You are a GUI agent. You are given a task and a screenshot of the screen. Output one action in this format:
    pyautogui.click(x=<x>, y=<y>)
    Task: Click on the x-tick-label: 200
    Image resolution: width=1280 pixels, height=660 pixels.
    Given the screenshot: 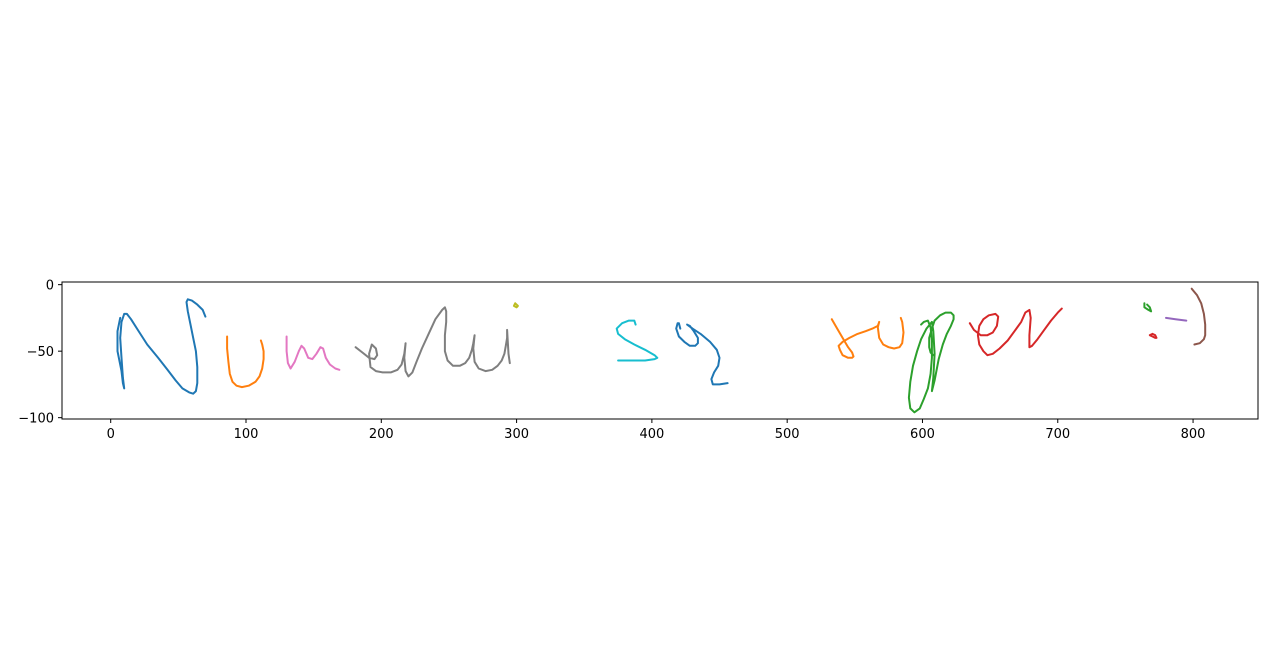 What is the action you would take?
    pyautogui.click(x=381, y=434)
    